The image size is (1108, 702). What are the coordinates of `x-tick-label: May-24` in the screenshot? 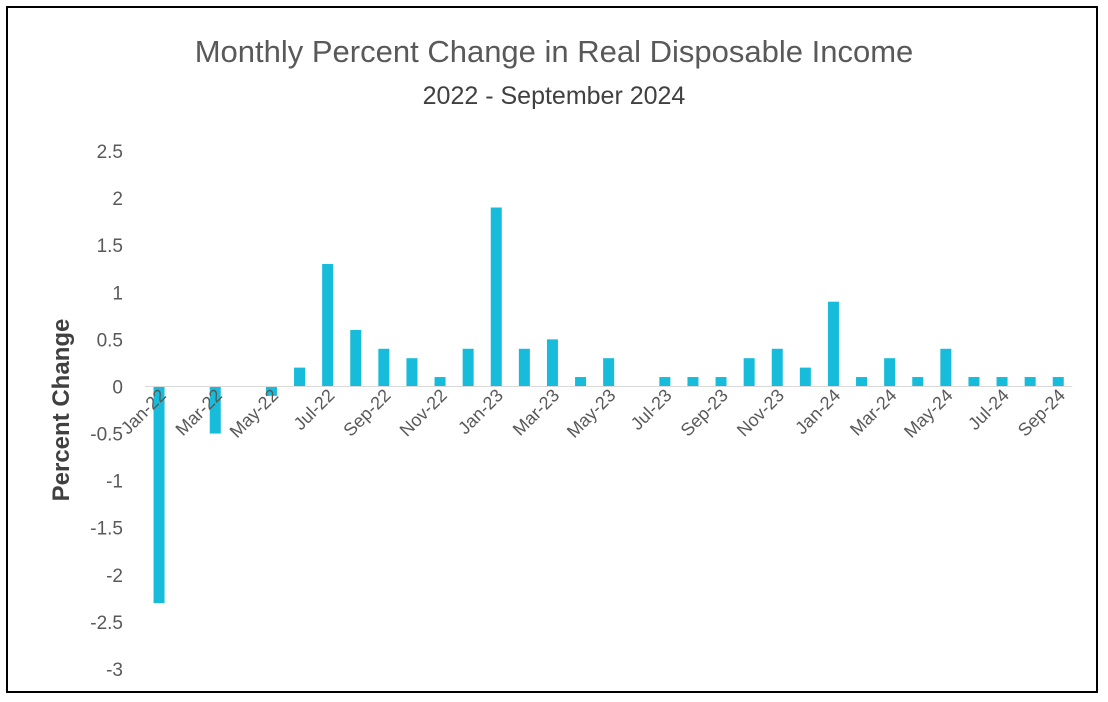 It's located at (928, 413).